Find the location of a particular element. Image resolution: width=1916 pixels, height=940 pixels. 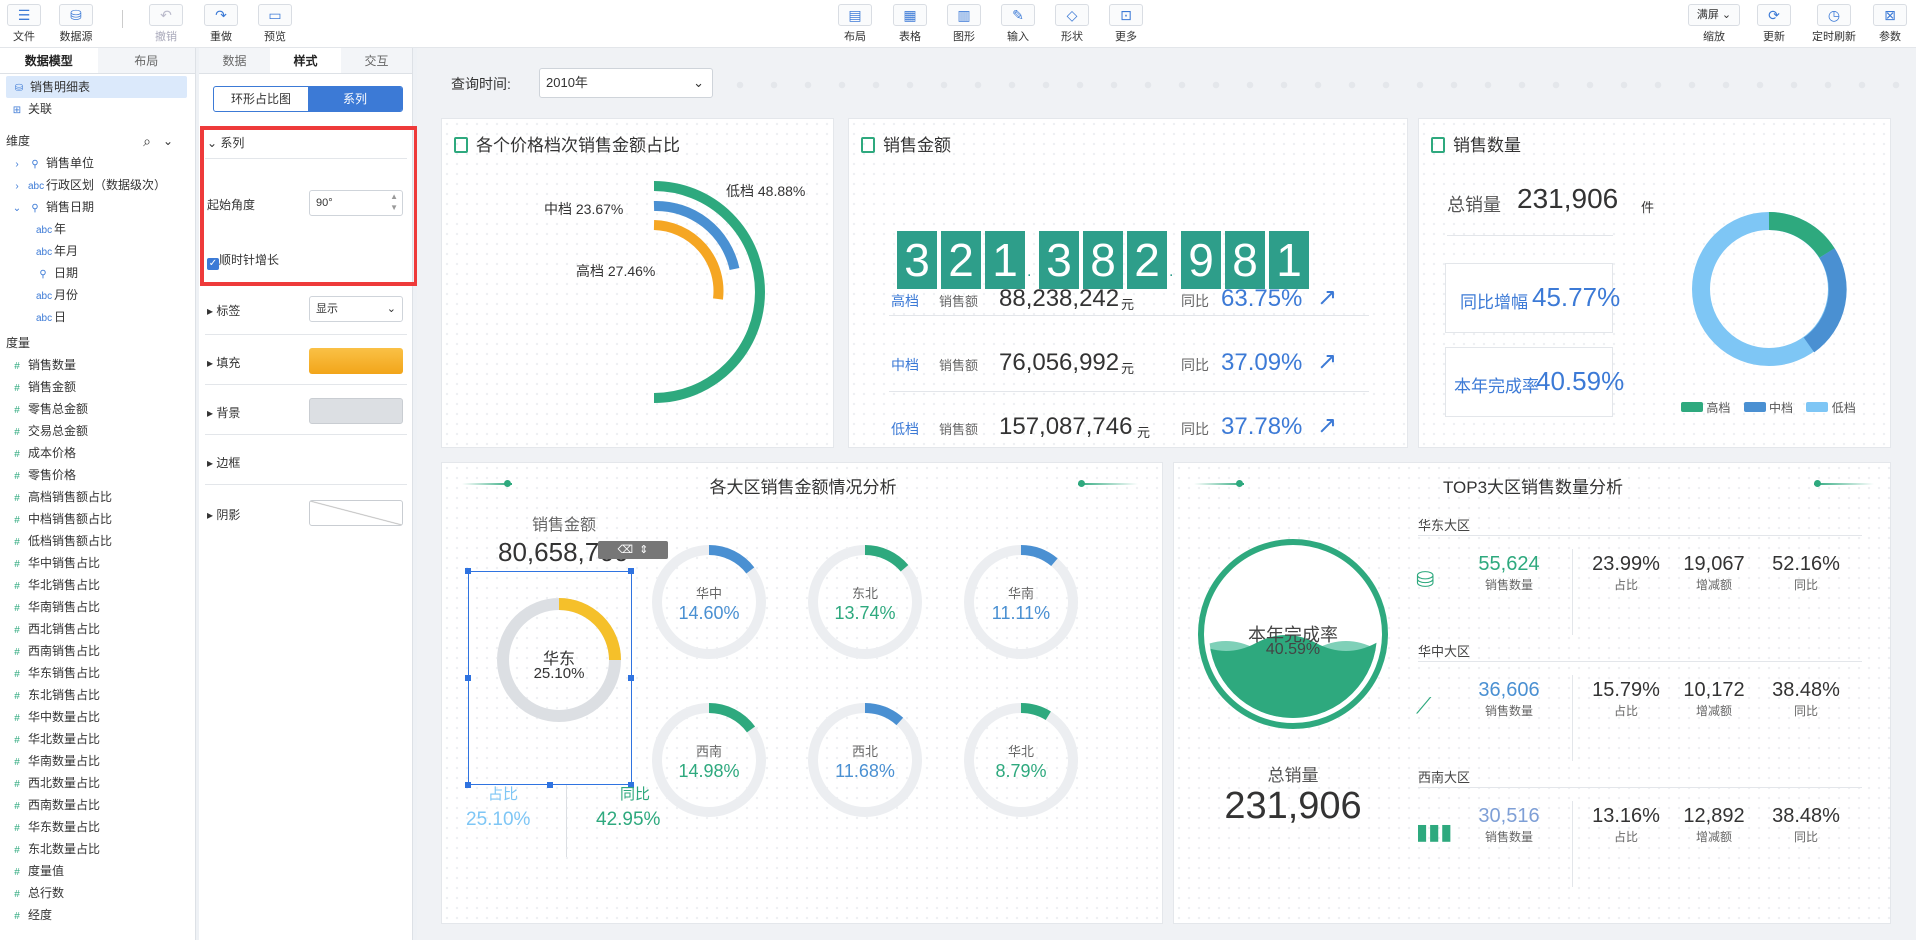

dim-item: abc 日 is located at coordinates (97, 317).